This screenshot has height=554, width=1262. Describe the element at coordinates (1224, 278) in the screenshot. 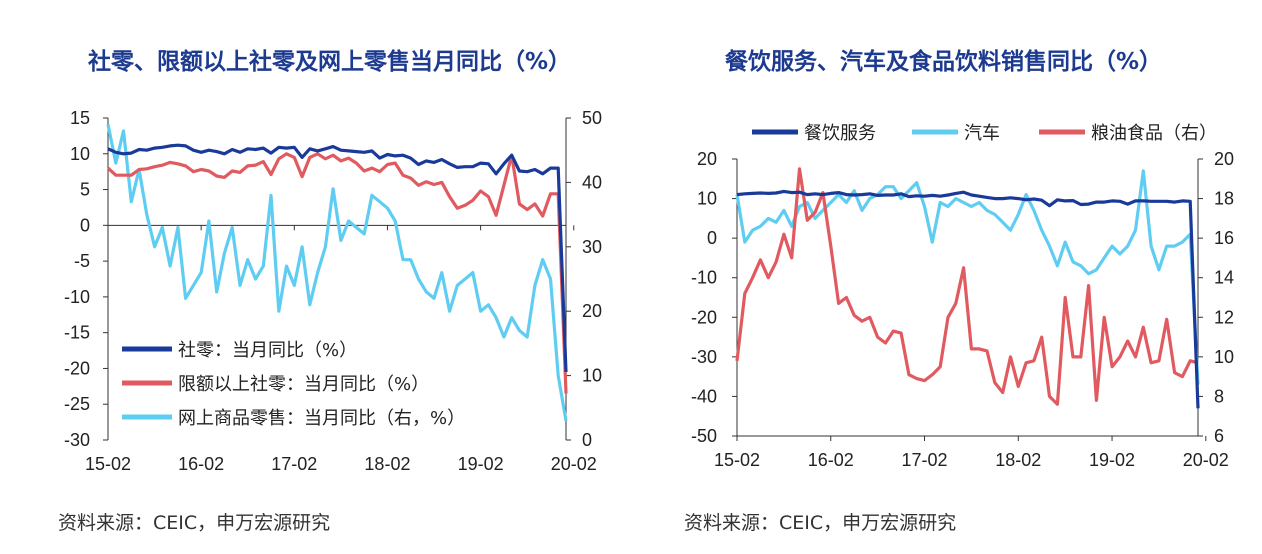

I see `y-right-tick-label: 14` at that location.